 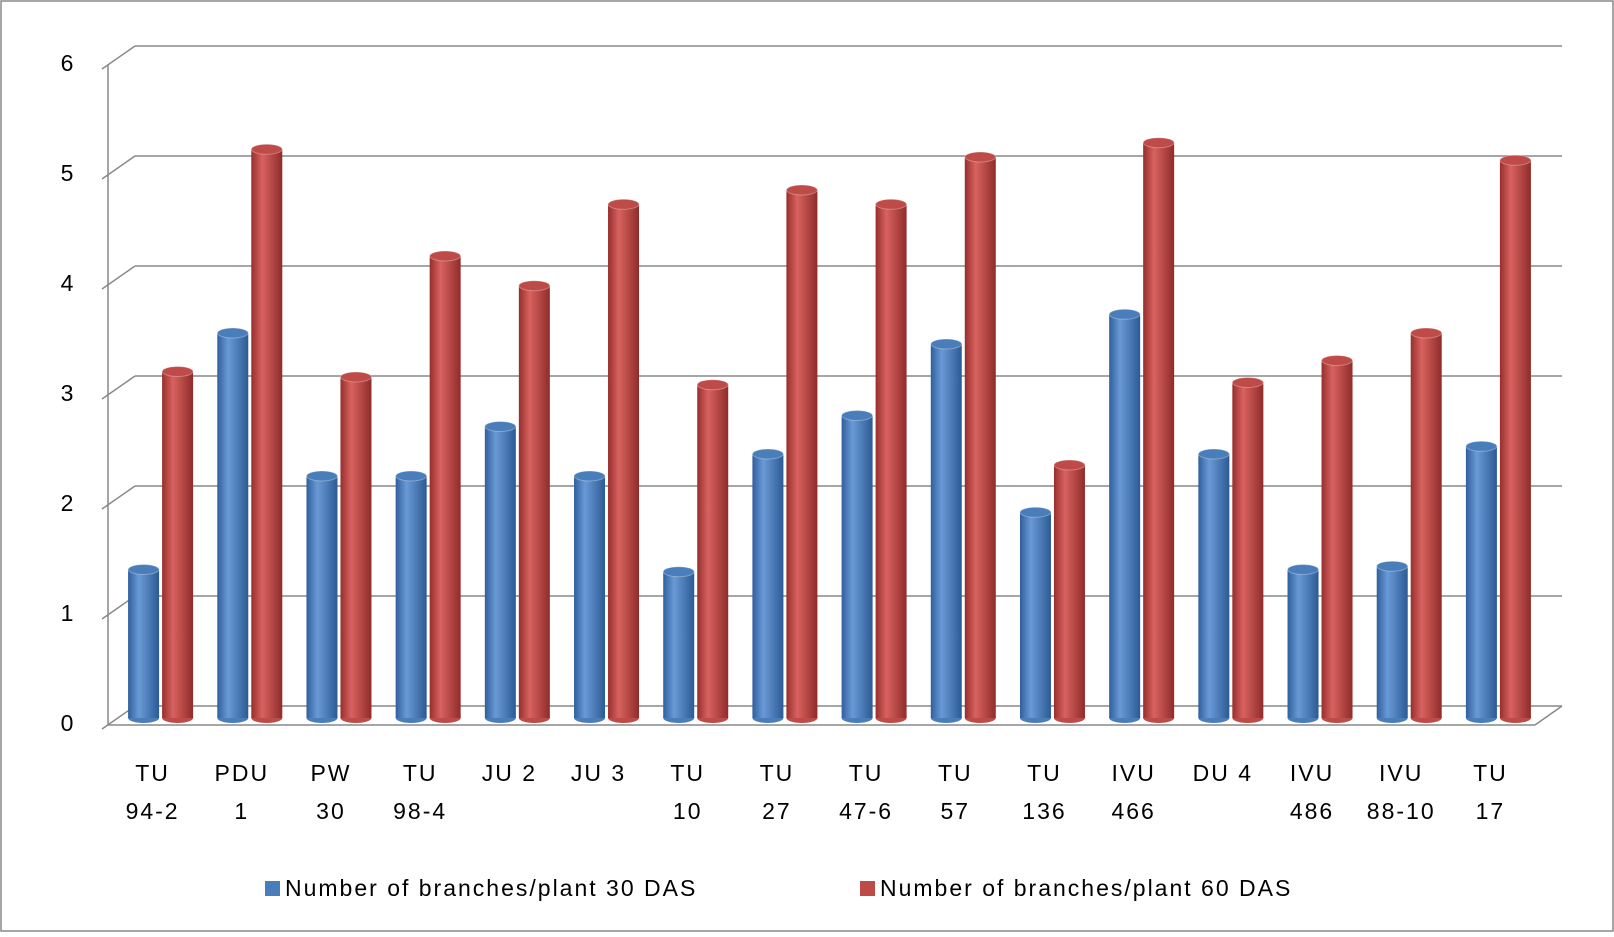 I want to click on x-tick-label: 47-6, so click(x=866, y=811).